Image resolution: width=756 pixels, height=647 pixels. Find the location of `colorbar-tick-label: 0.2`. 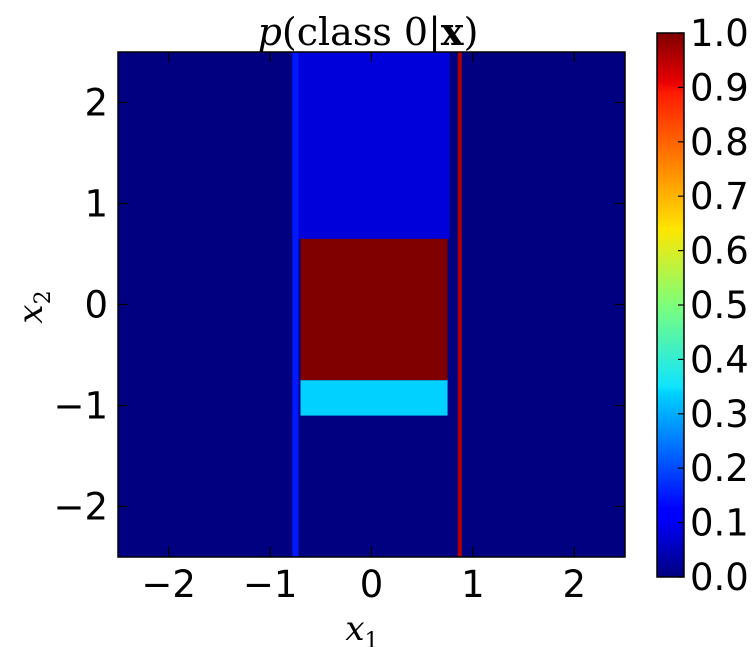

colorbar-tick-label: 0.2 is located at coordinates (719, 468).